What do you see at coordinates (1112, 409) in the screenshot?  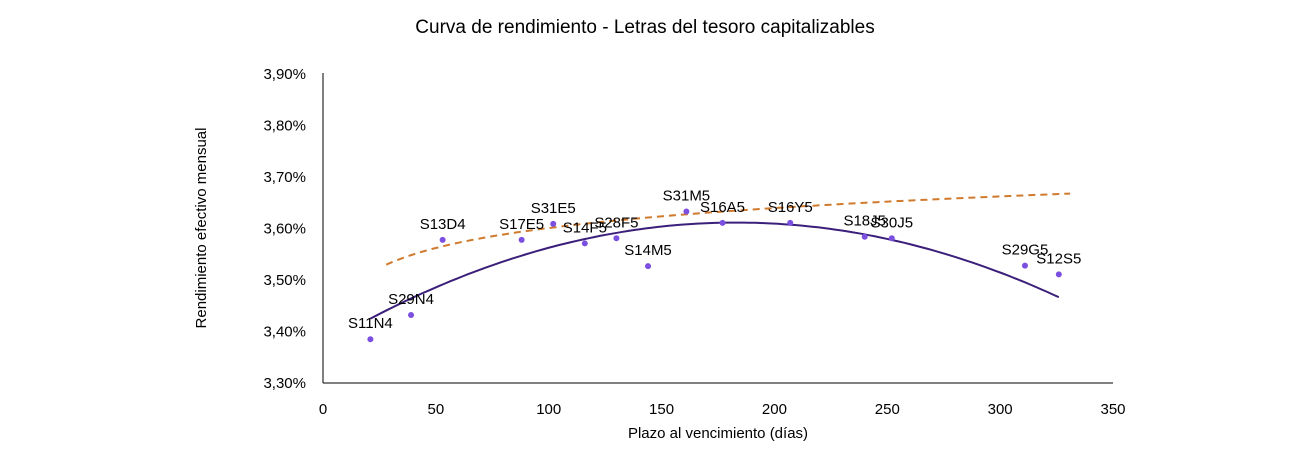 I see `x-tick-label: 350` at bounding box center [1112, 409].